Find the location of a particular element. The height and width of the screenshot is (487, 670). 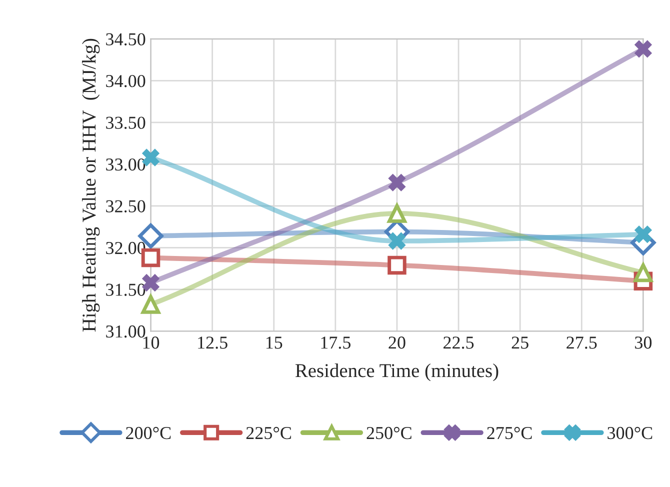

legend-label: 300°C is located at coordinates (630, 433).